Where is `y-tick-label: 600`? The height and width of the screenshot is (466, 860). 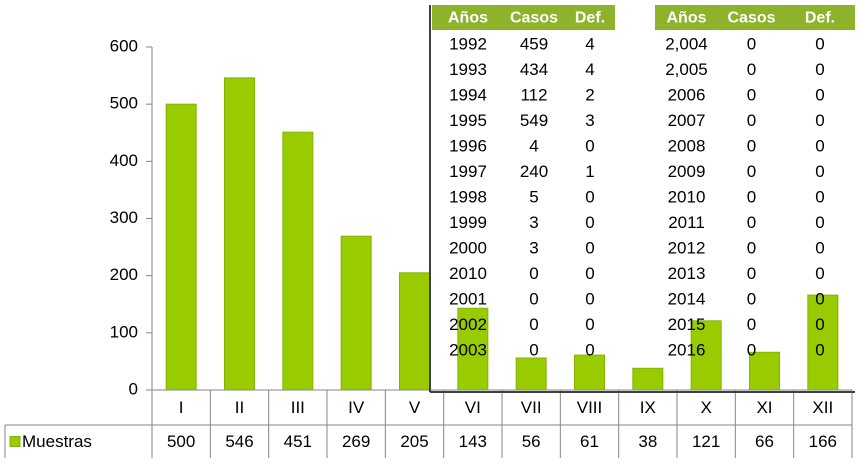
y-tick-label: 600 is located at coordinates (124, 45).